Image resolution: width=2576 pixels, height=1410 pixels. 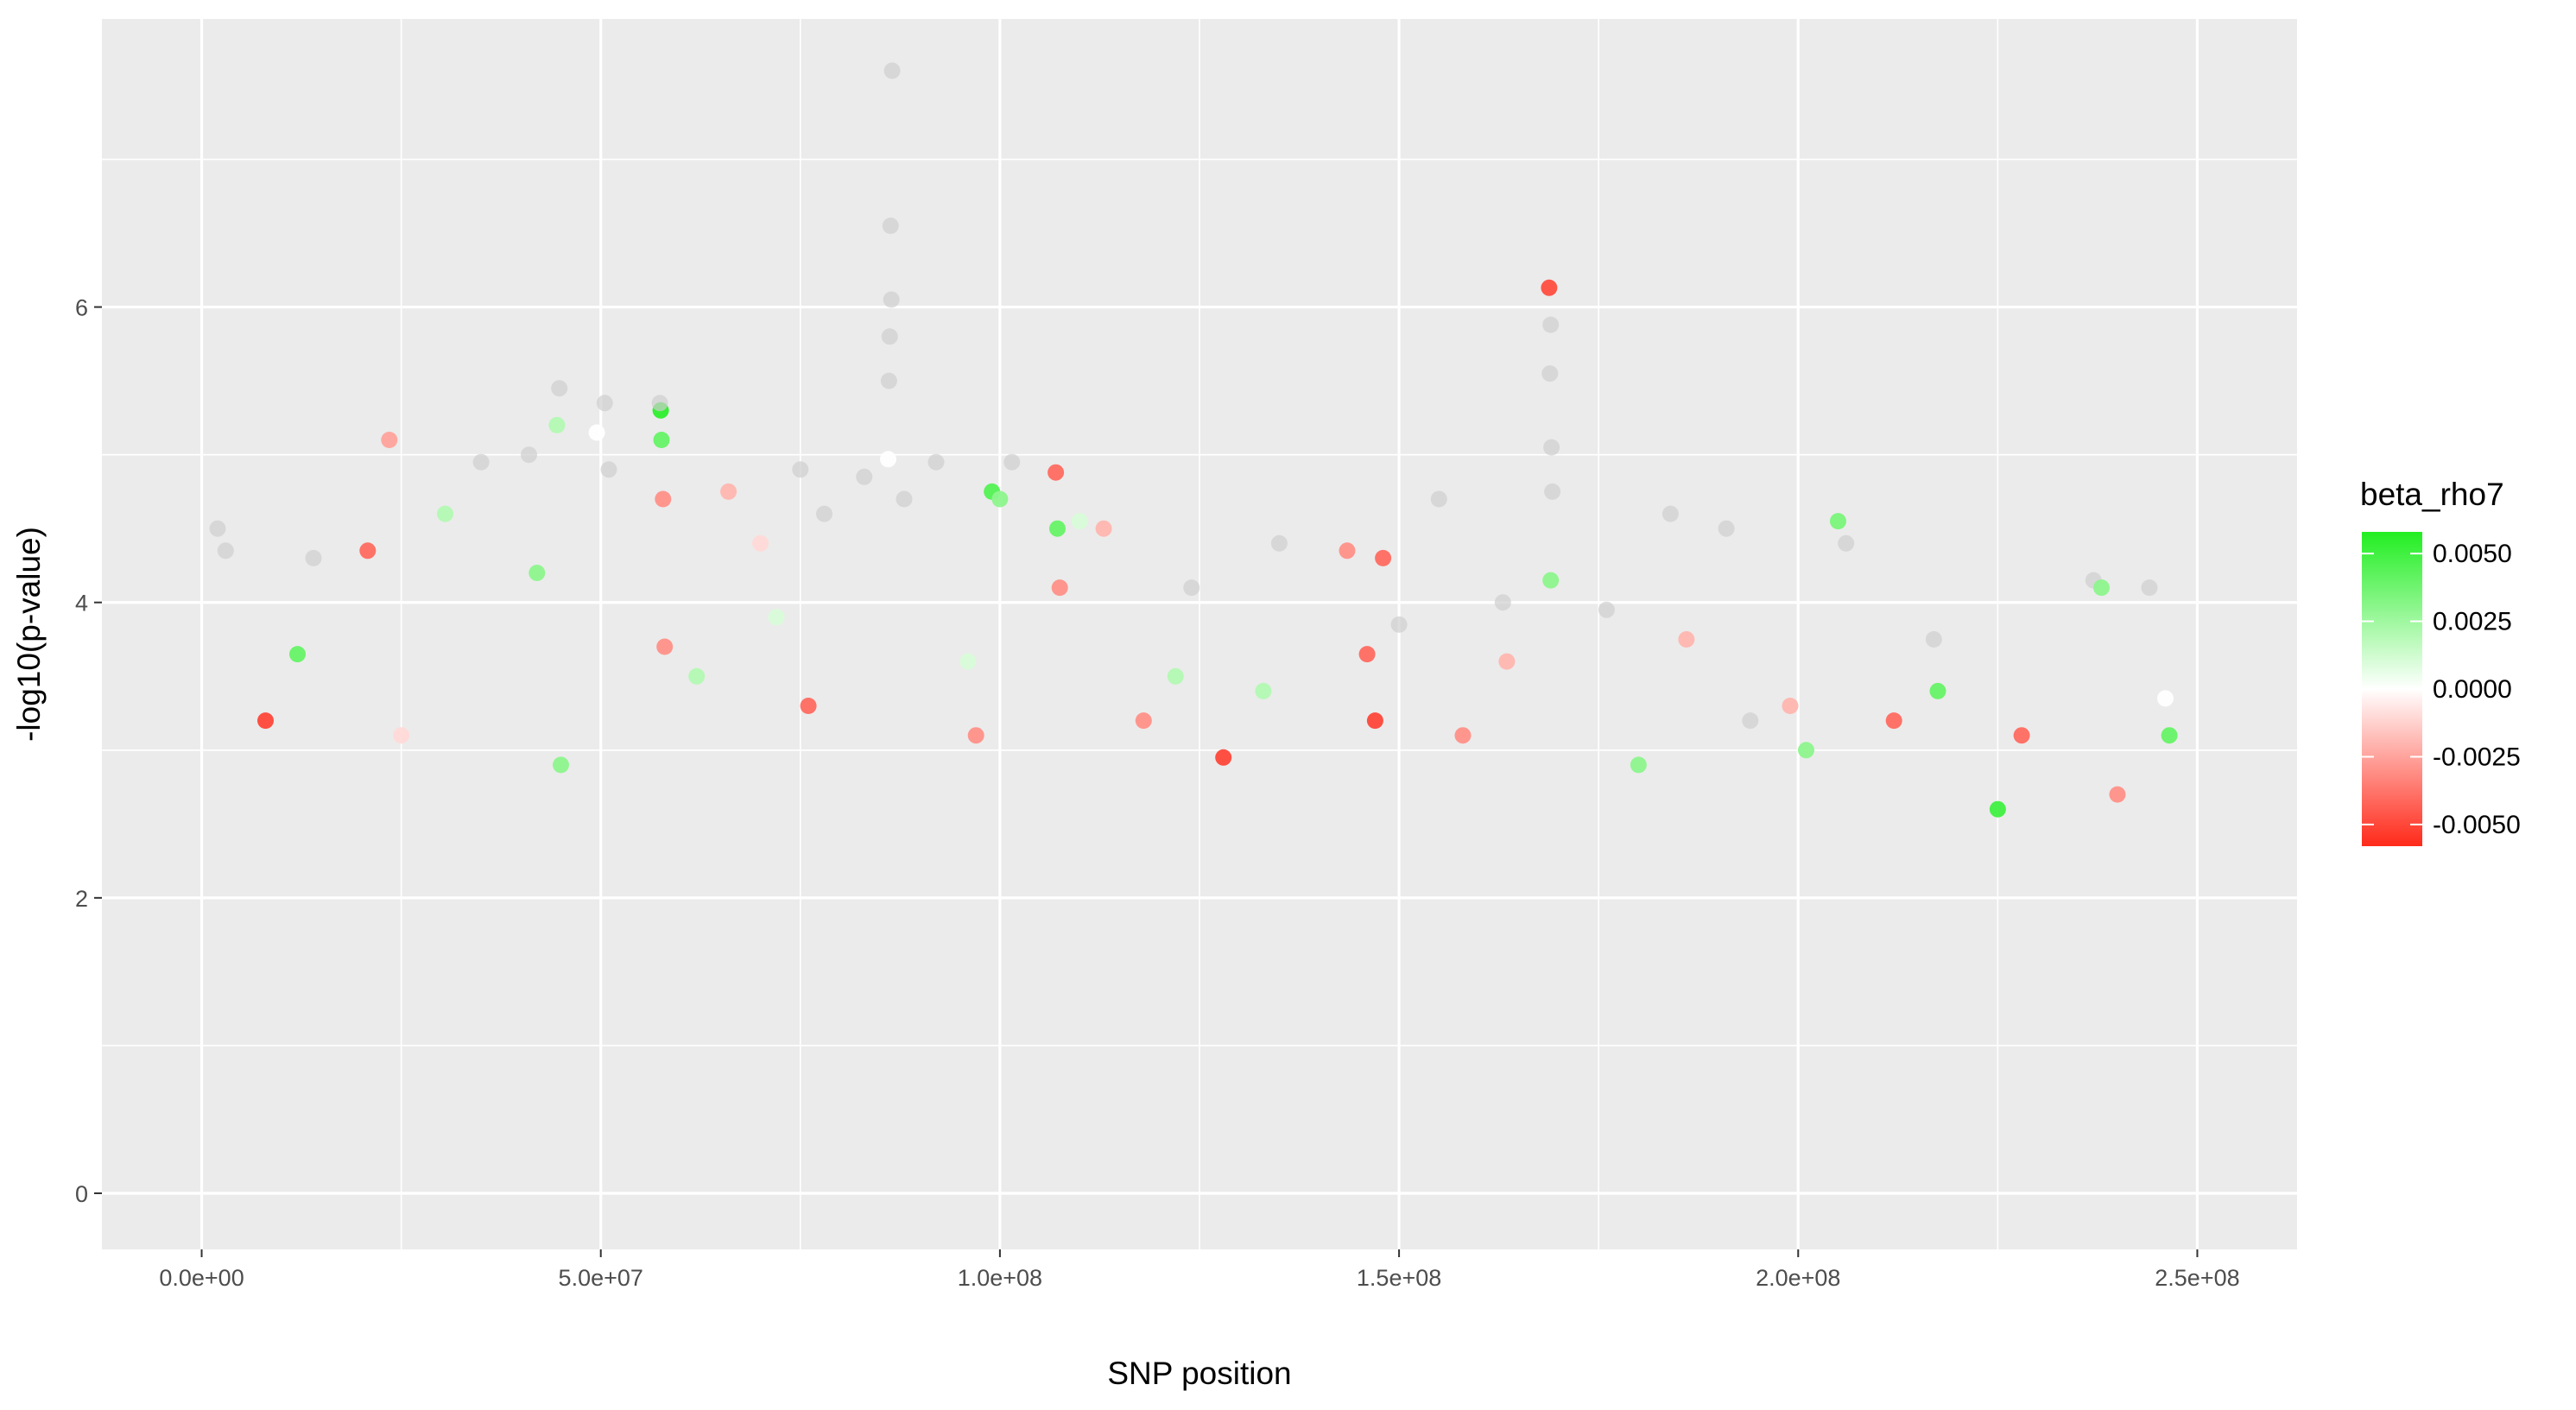 What do you see at coordinates (88, 751) in the screenshot?
I see `y-axis: 0 2 4 6` at bounding box center [88, 751].